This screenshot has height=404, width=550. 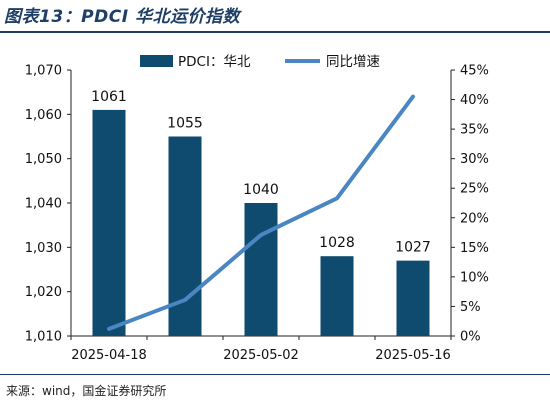 I want to click on chart-title: 图表13：PDCI 华北运价指数, so click(x=122, y=17).